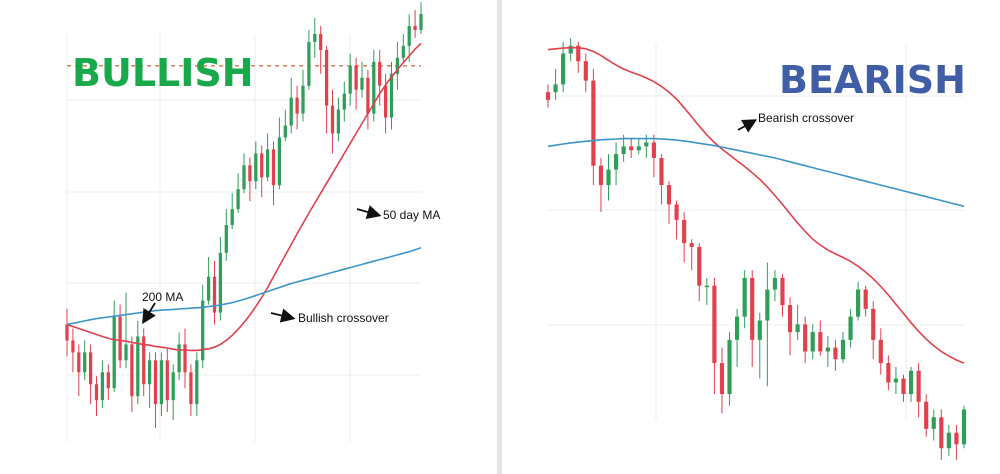 Image resolution: width=1000 pixels, height=474 pixels. Describe the element at coordinates (163, 73) in the screenshot. I see `bullish-title: BULLISH` at that location.